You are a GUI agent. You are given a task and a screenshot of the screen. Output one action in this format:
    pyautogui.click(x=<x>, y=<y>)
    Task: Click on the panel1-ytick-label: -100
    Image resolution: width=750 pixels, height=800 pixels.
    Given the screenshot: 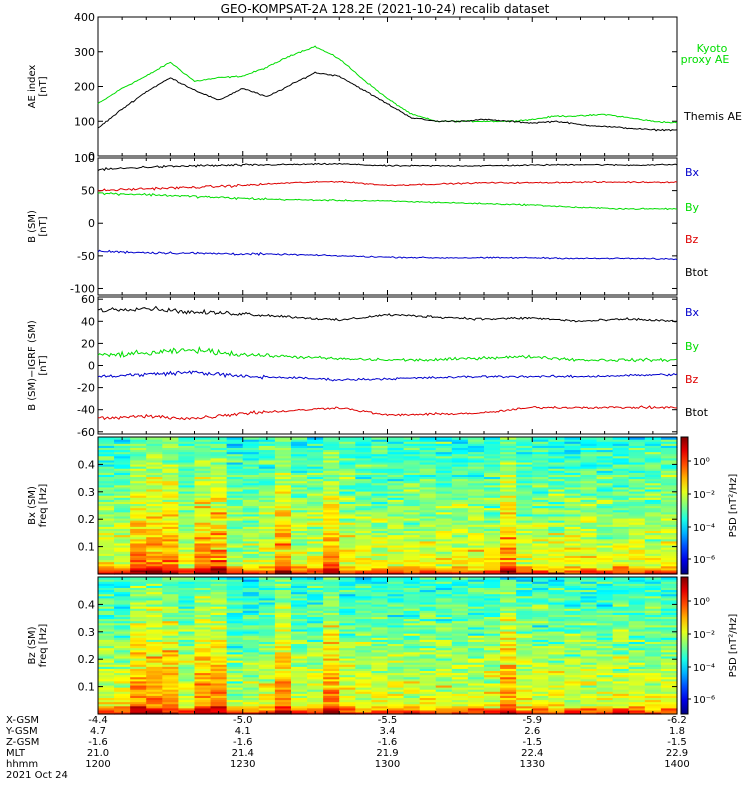 What is the action you would take?
    pyautogui.click(x=82, y=288)
    